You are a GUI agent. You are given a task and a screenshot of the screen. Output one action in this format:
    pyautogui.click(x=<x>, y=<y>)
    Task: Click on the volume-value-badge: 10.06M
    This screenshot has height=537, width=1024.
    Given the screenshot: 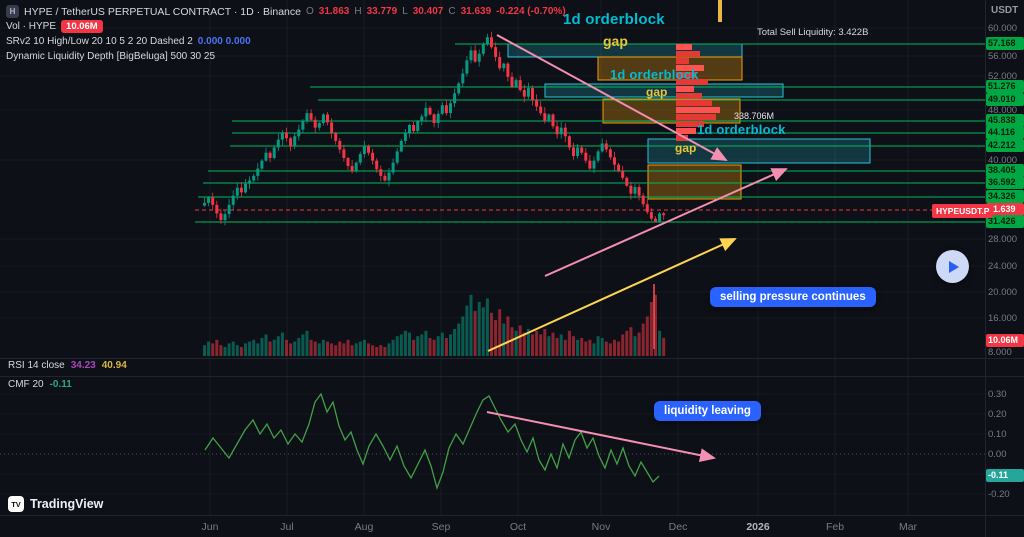 What is the action you would take?
    pyautogui.click(x=82, y=26)
    